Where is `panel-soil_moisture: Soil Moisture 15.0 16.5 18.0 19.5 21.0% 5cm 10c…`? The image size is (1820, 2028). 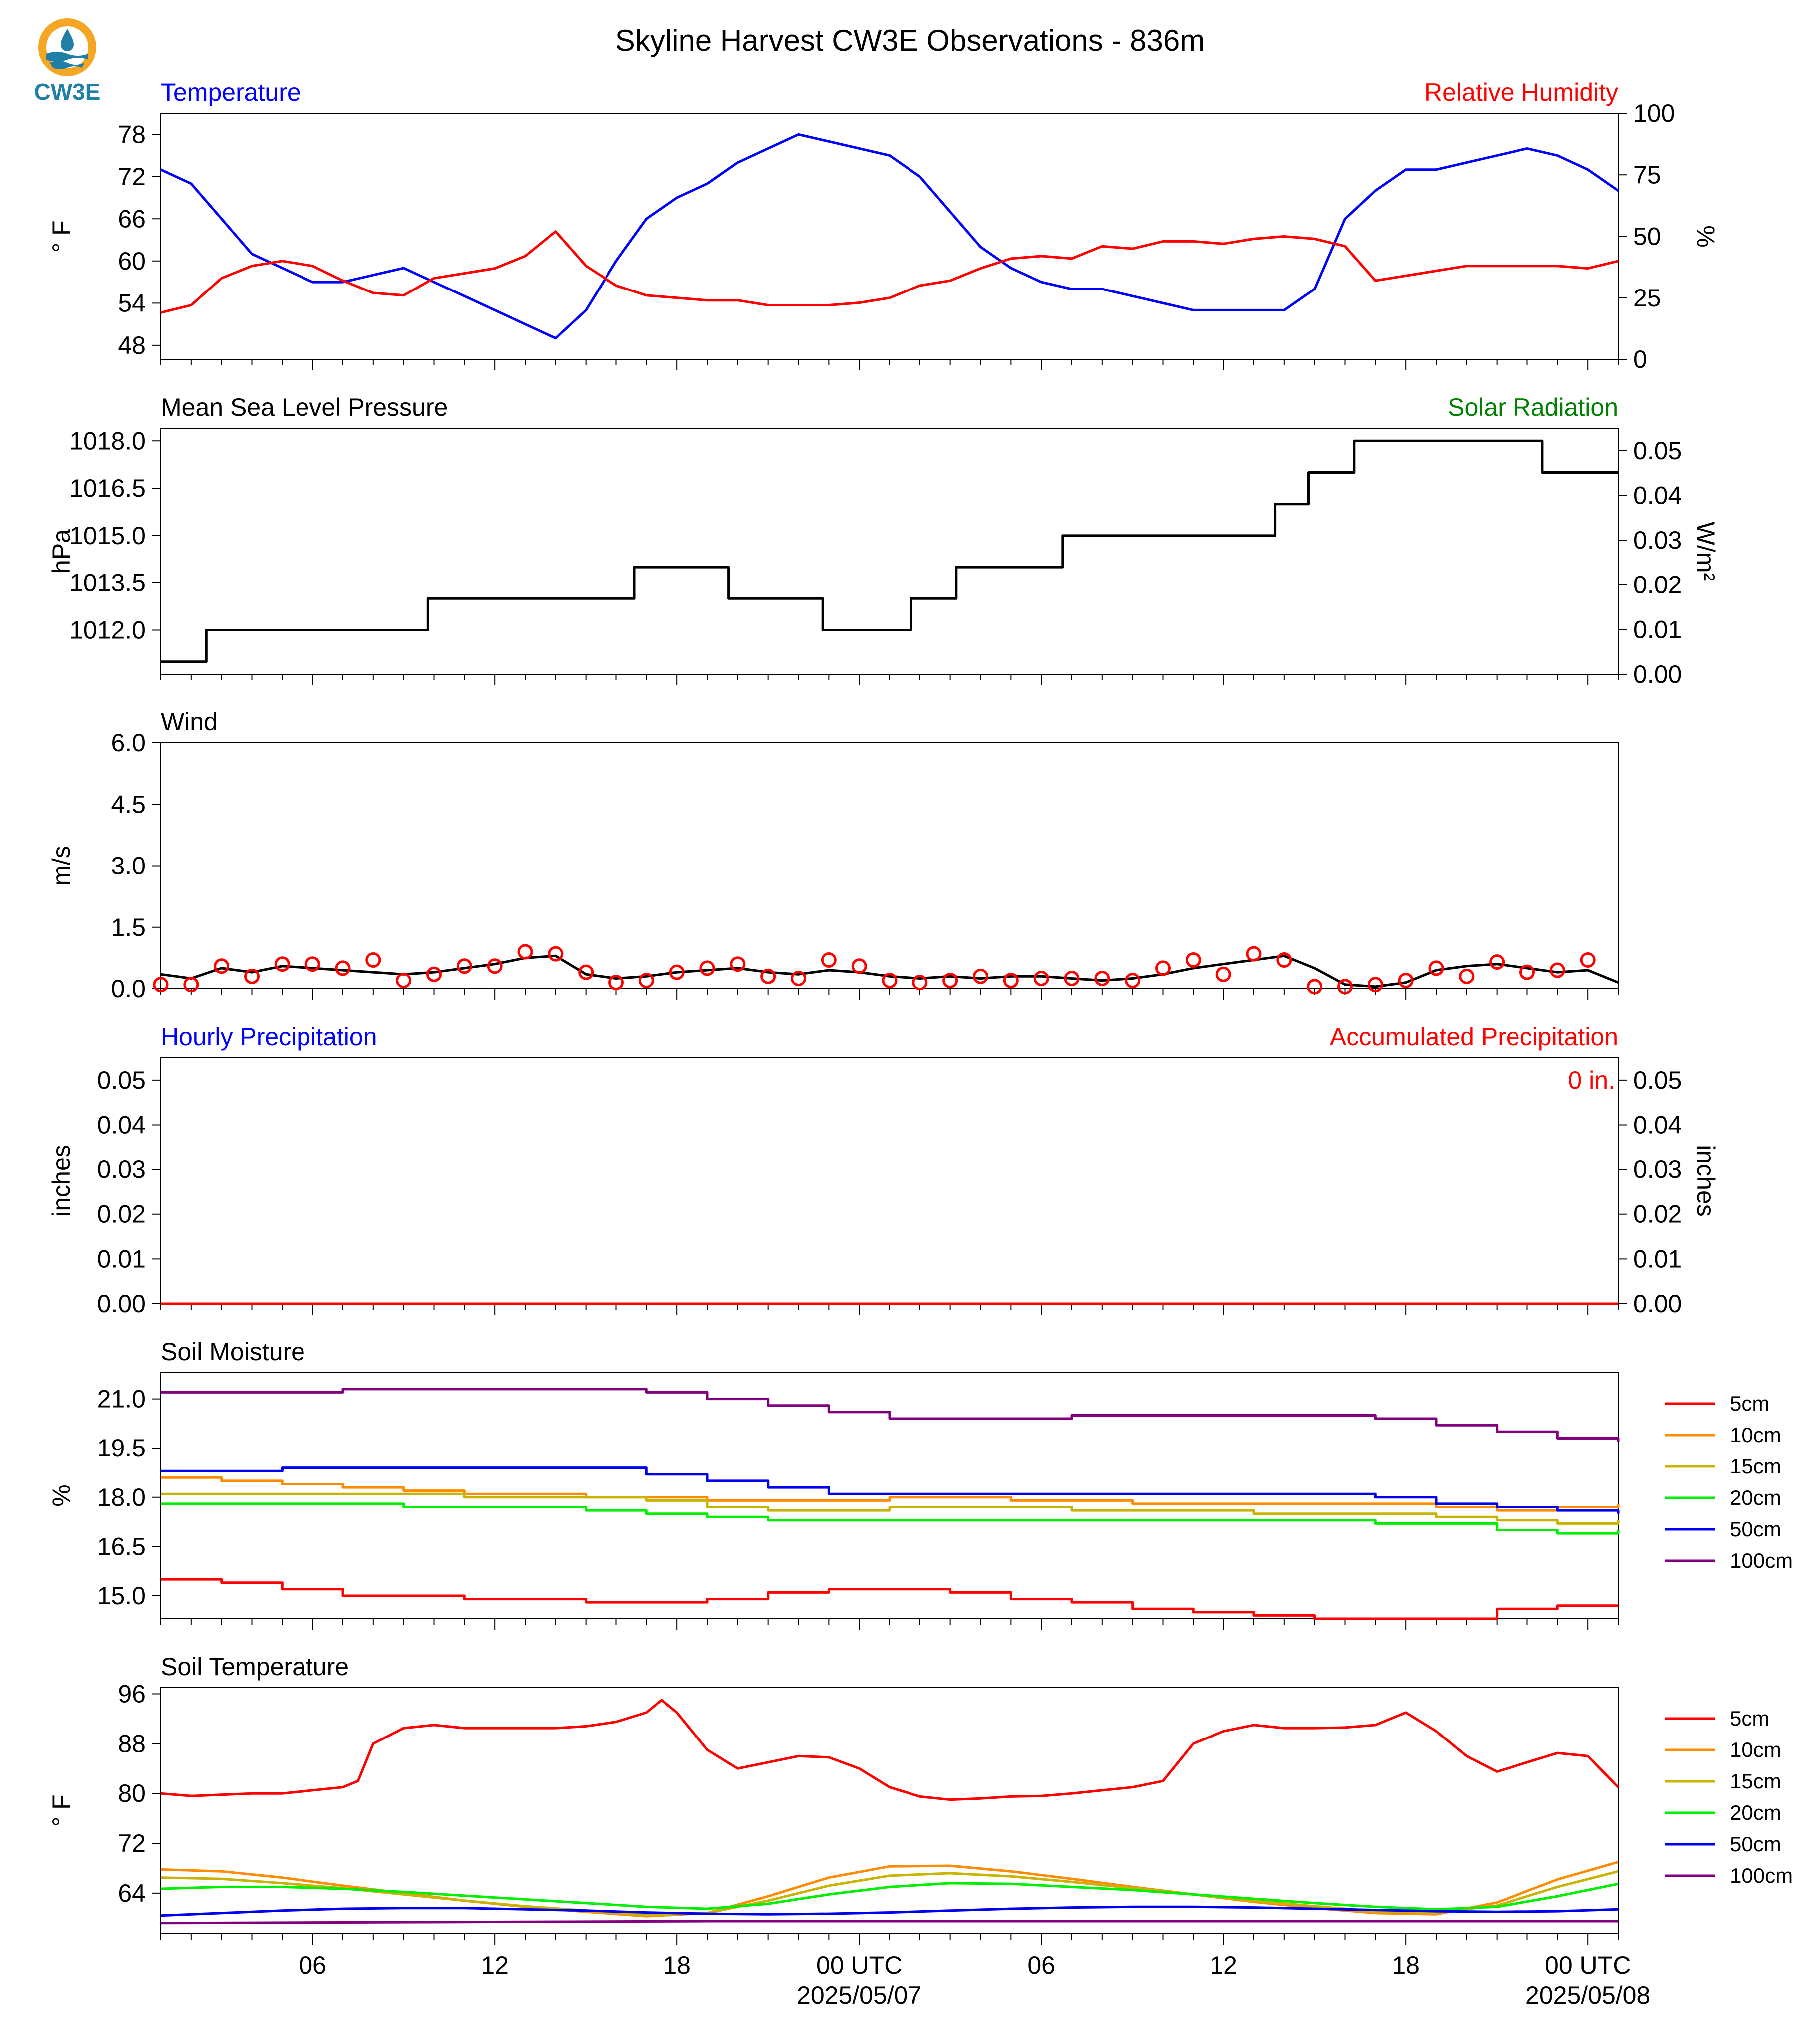 panel-soil_moisture: Soil Moisture 15.0 16.5 18.0 19.5 21.0% 5cm 10c… is located at coordinates (920, 1484).